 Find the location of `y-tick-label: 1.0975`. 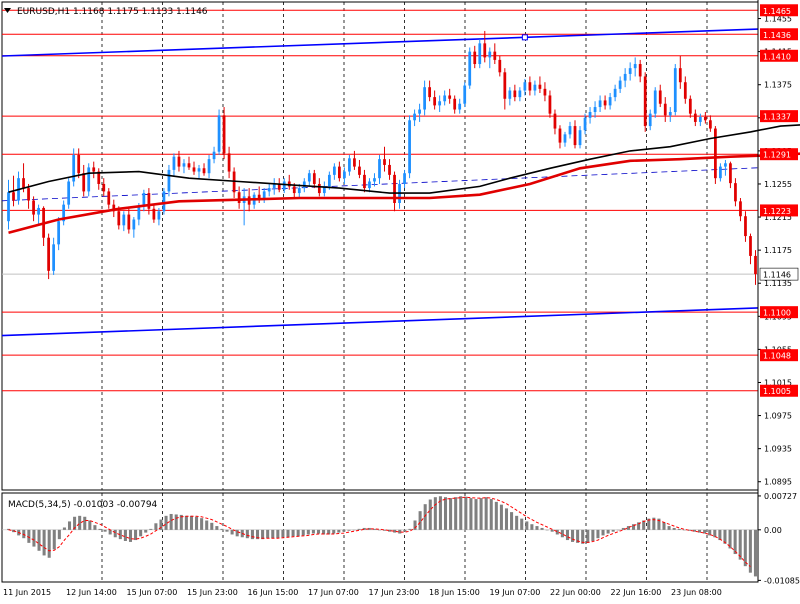

y-tick-label: 1.0975 is located at coordinates (778, 416).